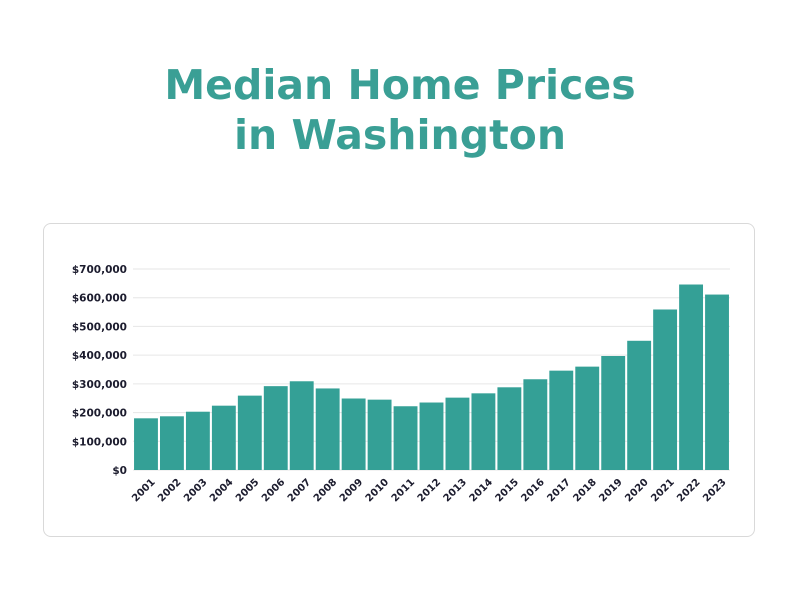 This screenshot has width=800, height=600. I want to click on x-tick-label: 2004, so click(221, 490).